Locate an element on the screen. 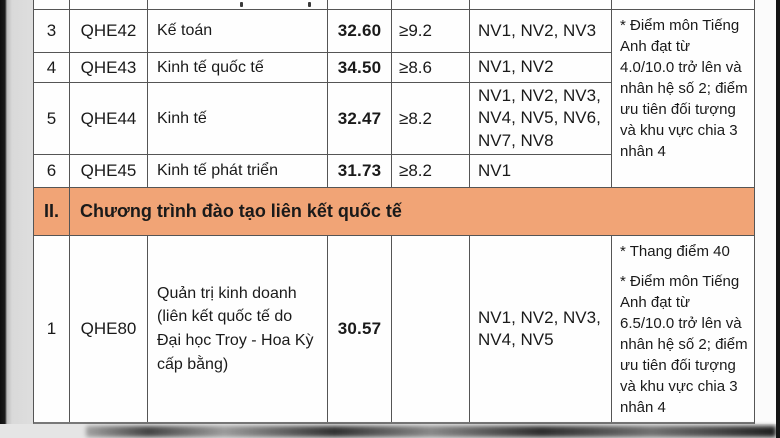 The image size is (780, 438). major-cell: Kế toán is located at coordinates (238, 31).